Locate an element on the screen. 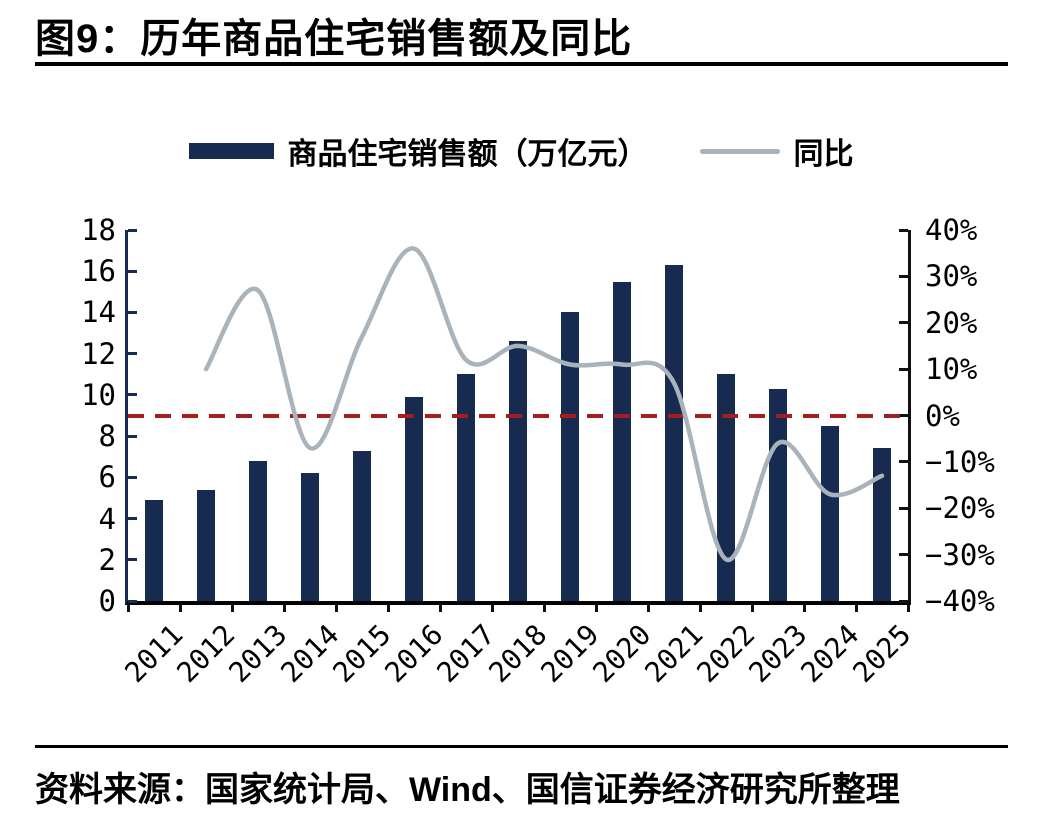 This screenshot has height=840, width=1042. figure-title: 图9：历年商品住宅销售额及同比 is located at coordinates (334, 39).